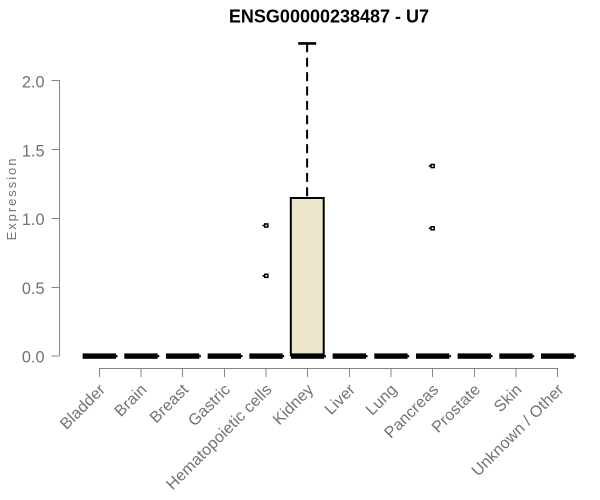 Image resolution: width=600 pixels, height=500 pixels. What do you see at coordinates (83, 407) in the screenshot?
I see `svg-text: Bladder` at bounding box center [83, 407].